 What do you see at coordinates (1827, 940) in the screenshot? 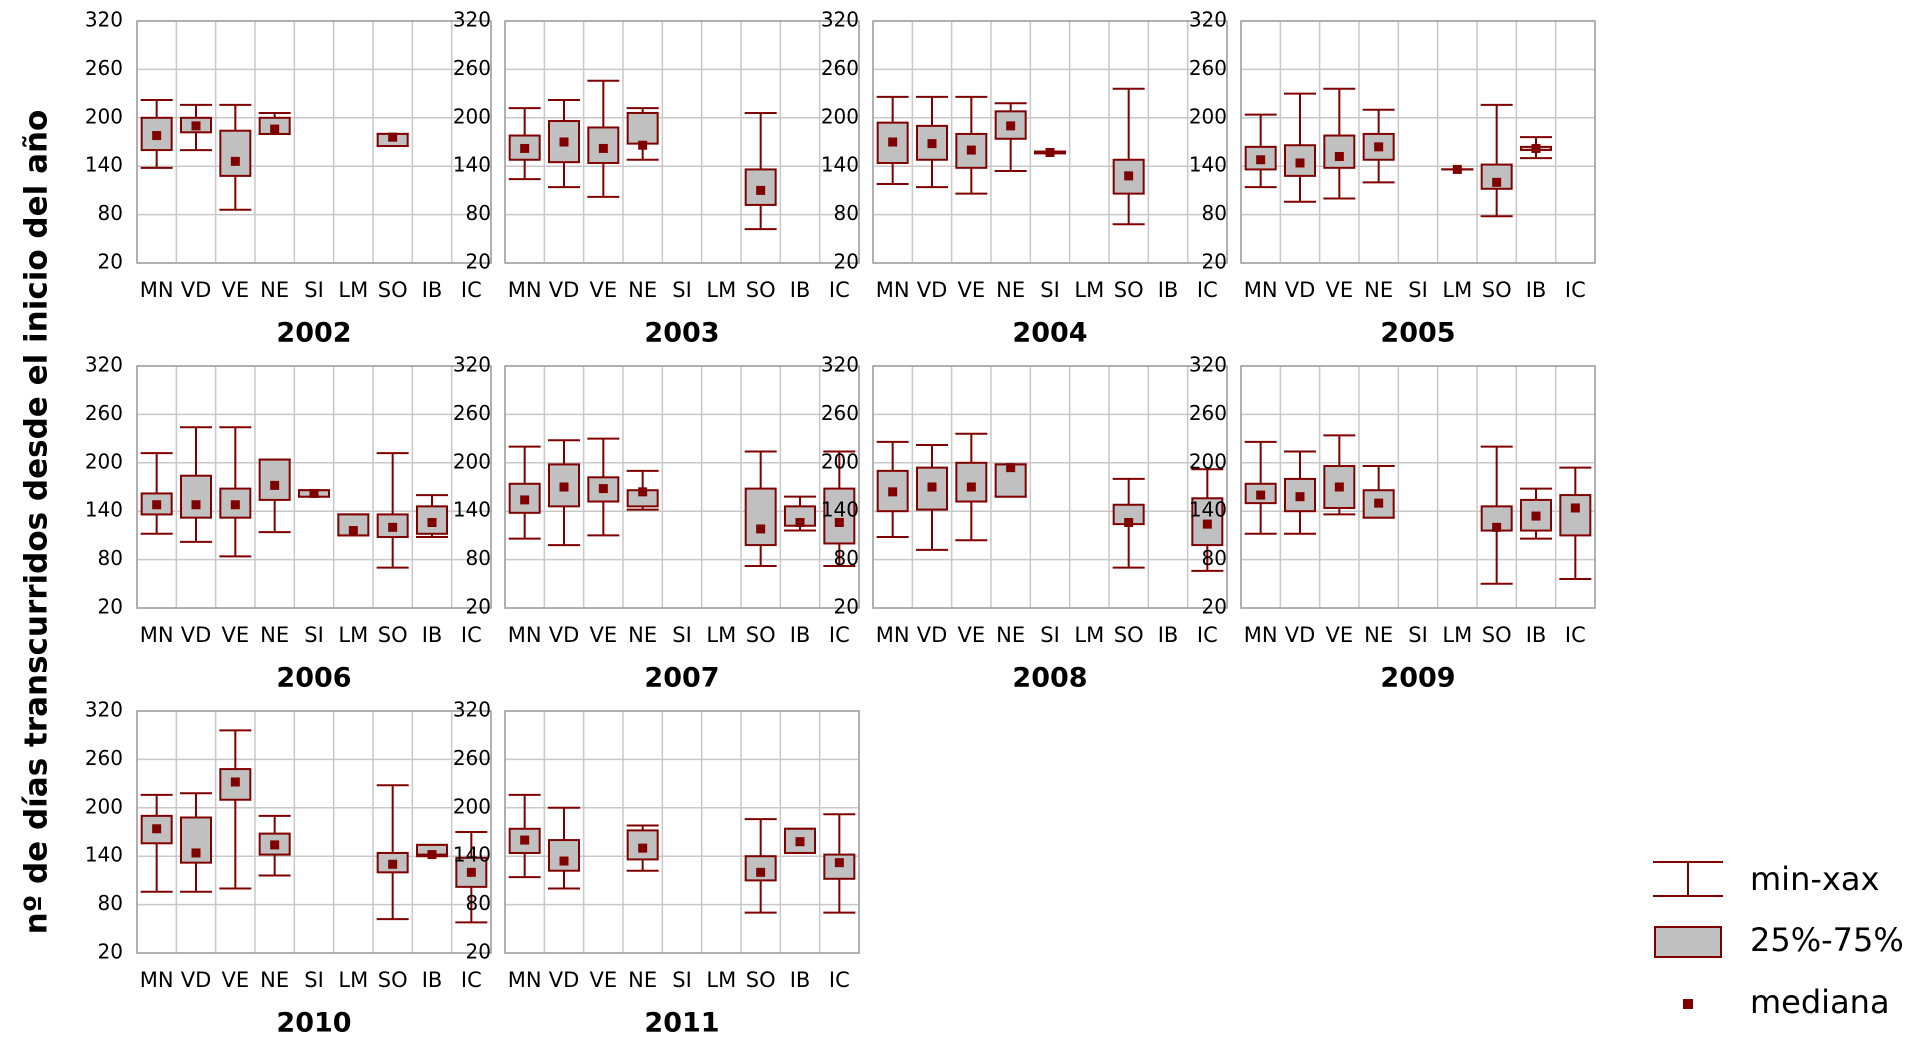
I see `legend-label: 25%-75%` at bounding box center [1827, 940].